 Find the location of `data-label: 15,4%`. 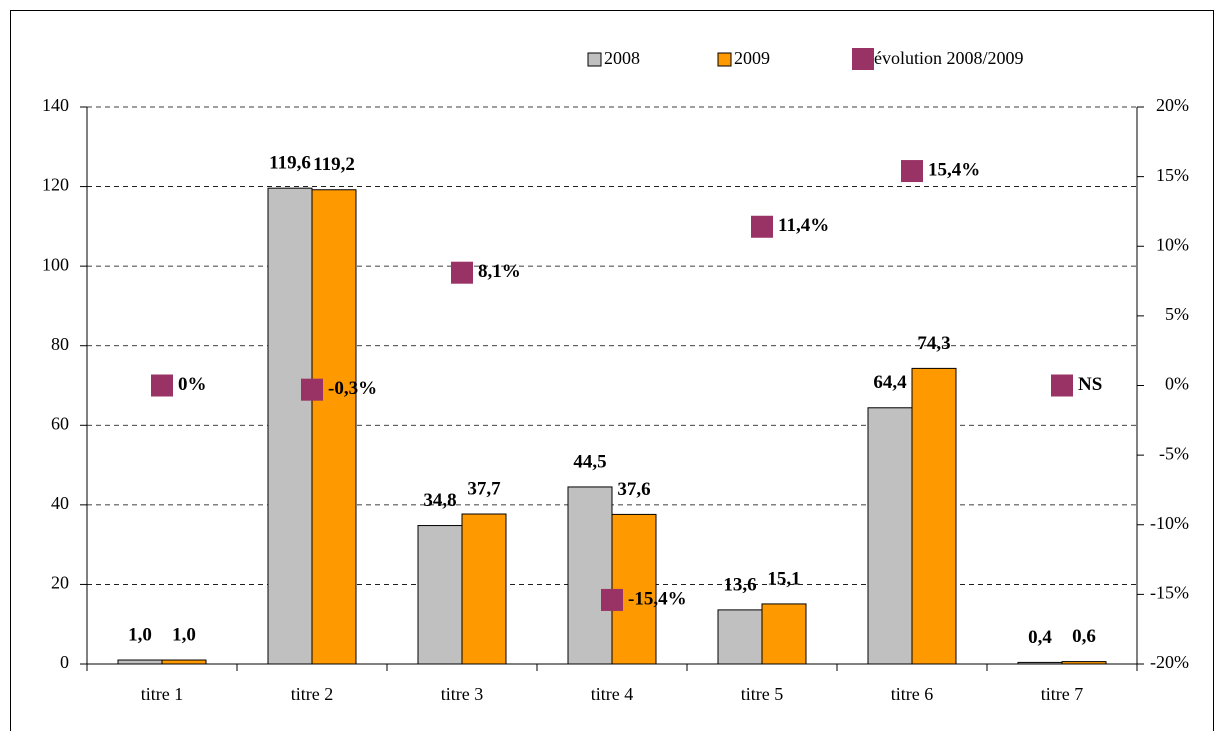

data-label: 15,4% is located at coordinates (954, 169).